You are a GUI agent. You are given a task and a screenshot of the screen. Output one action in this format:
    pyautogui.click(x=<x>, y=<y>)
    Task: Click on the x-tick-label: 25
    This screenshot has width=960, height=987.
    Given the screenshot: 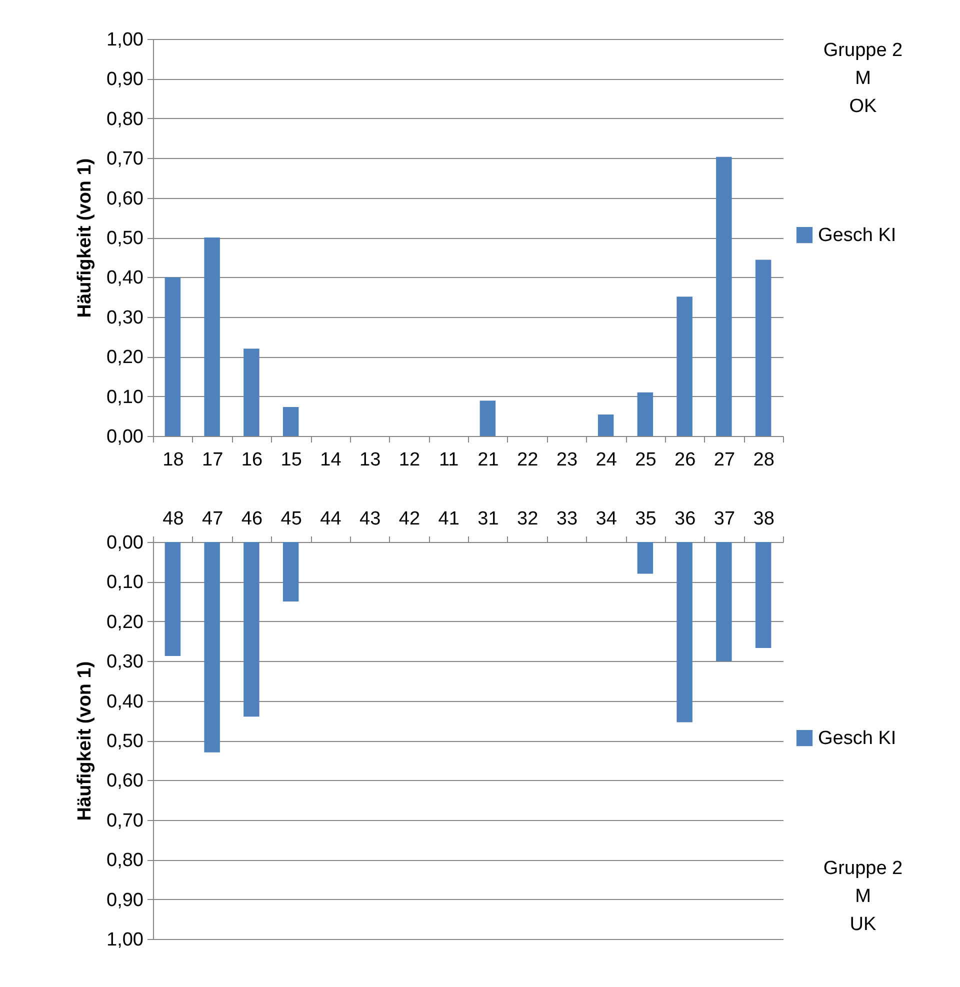 What is the action you would take?
    pyautogui.click(x=645, y=460)
    